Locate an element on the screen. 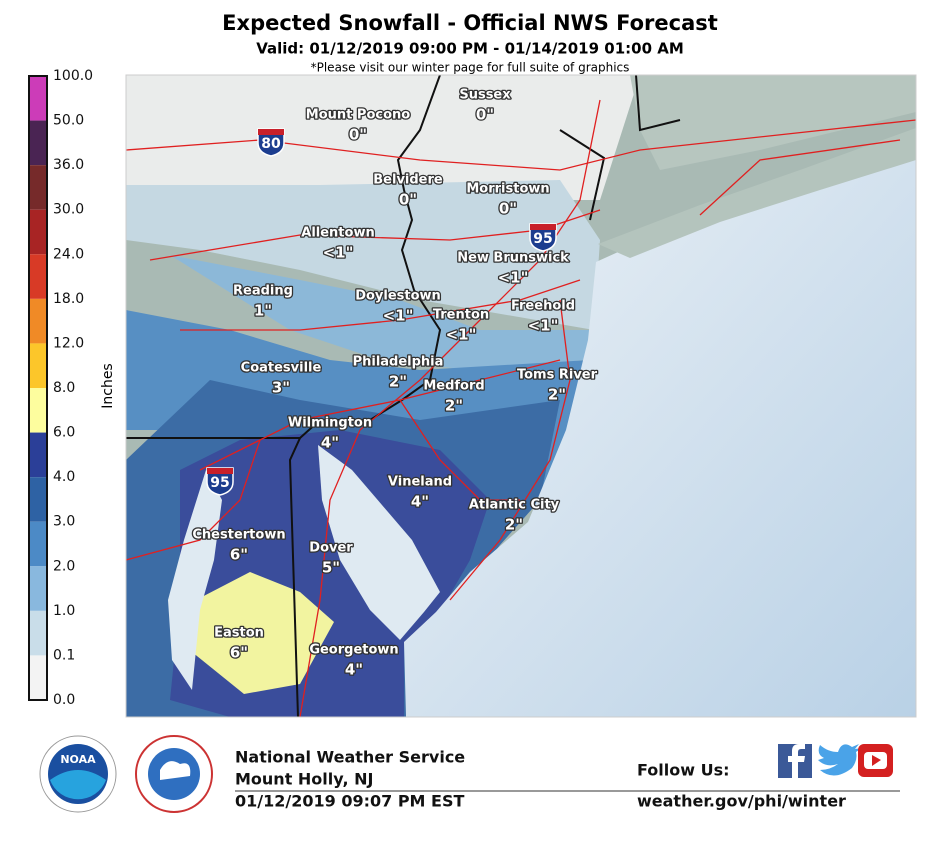 The width and height of the screenshot is (940, 843). place-name: Freehold is located at coordinates (543, 306).